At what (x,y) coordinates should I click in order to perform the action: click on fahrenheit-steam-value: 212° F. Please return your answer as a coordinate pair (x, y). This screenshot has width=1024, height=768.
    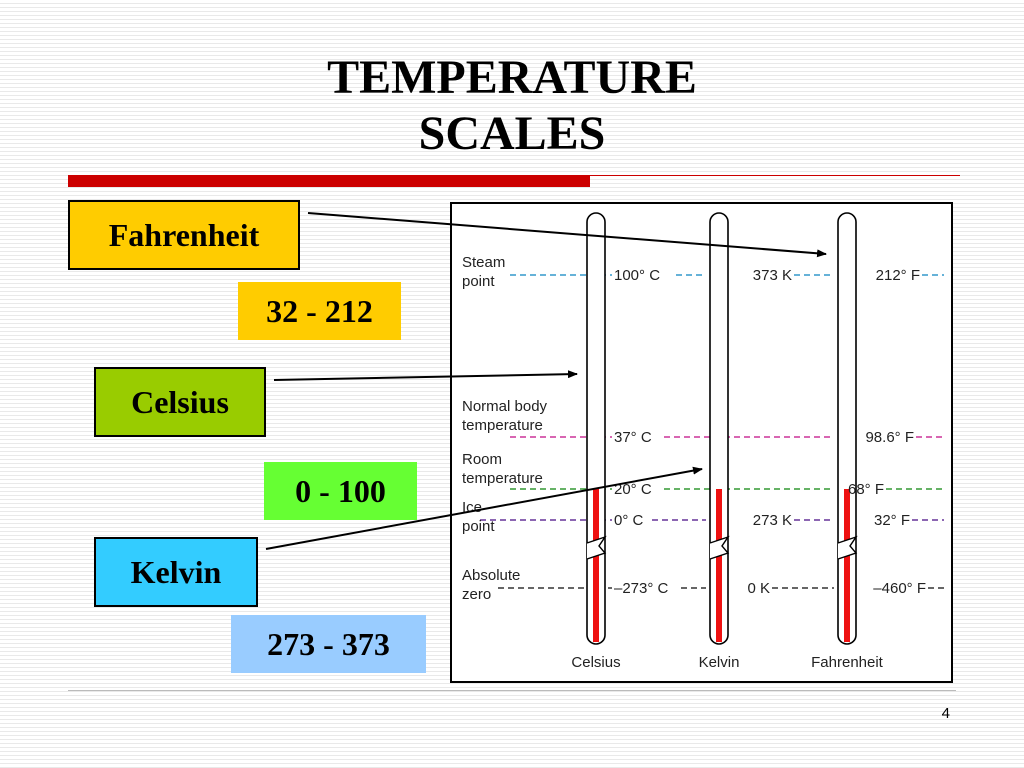
    Looking at the image, I should click on (898, 275).